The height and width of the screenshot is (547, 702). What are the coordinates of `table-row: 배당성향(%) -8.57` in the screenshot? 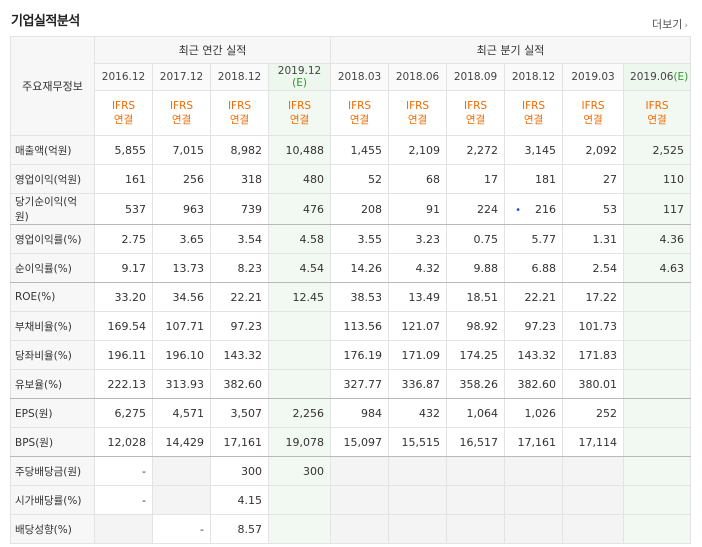 It's located at (351, 529).